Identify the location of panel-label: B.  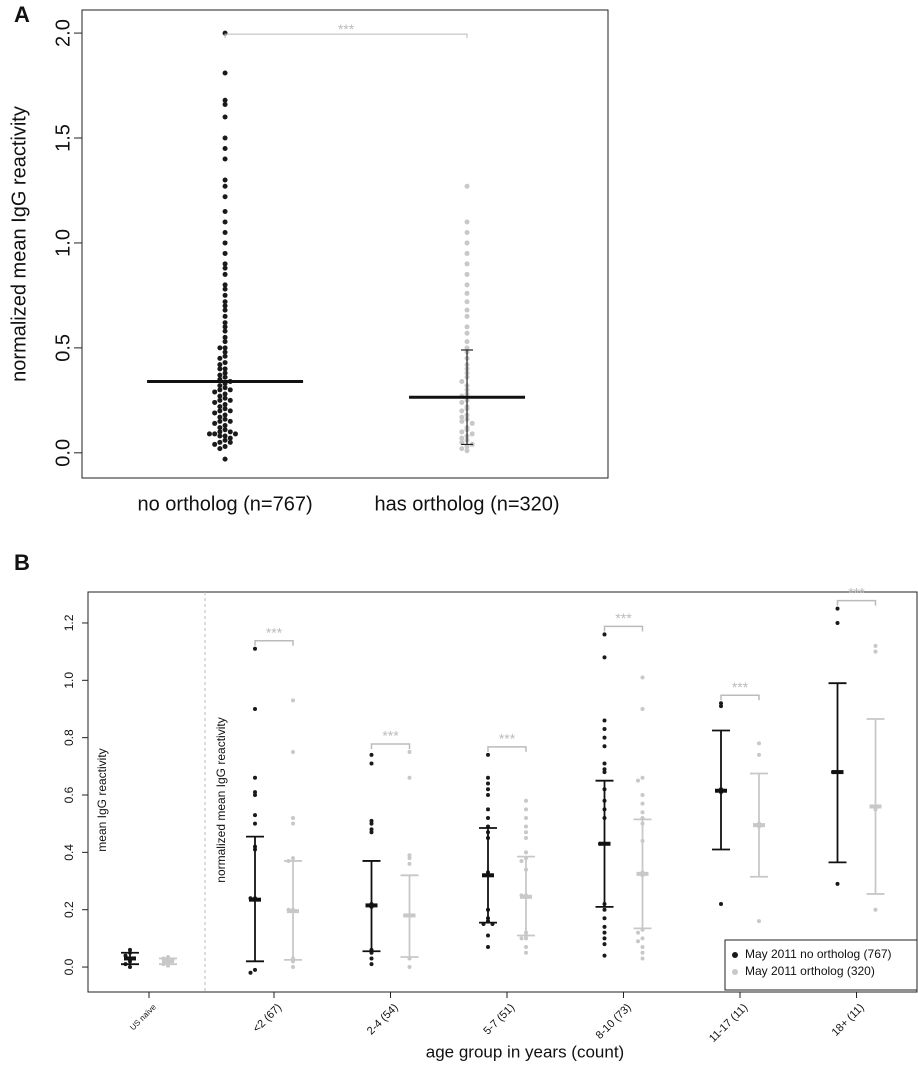
(22, 562).